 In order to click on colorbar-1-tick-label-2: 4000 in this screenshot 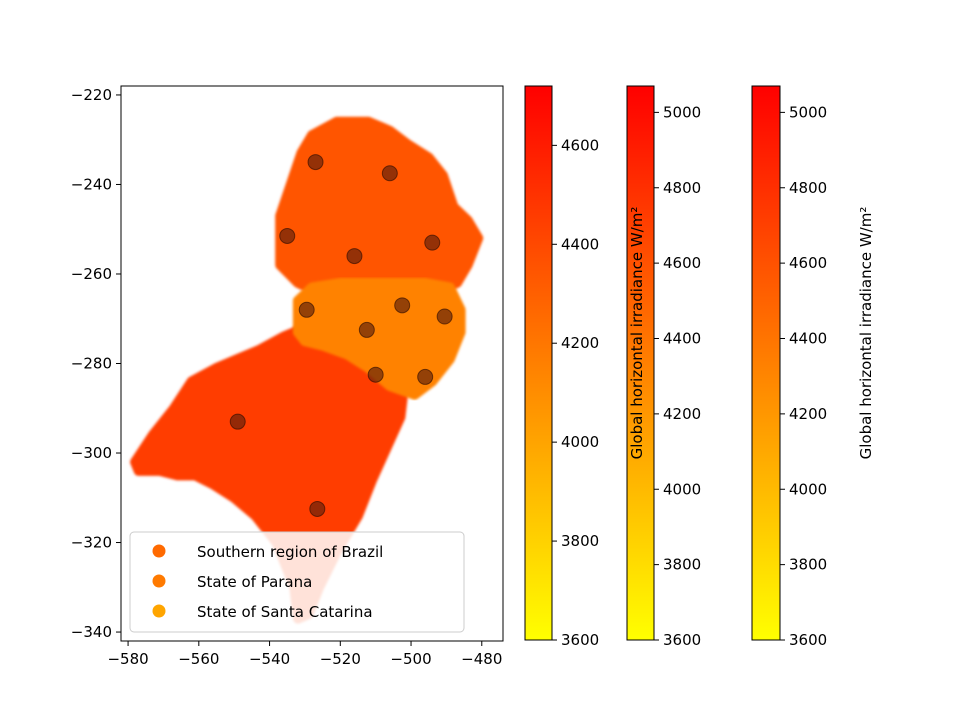, I will do `click(580, 442)`.